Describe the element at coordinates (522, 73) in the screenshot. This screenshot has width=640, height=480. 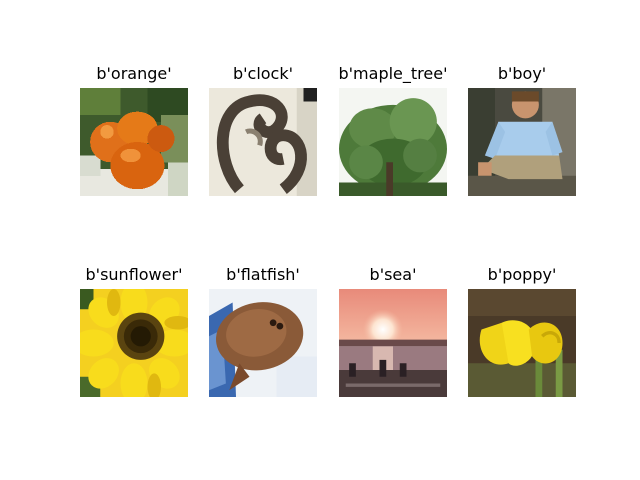
I see `image-title: b'boy'` at that location.